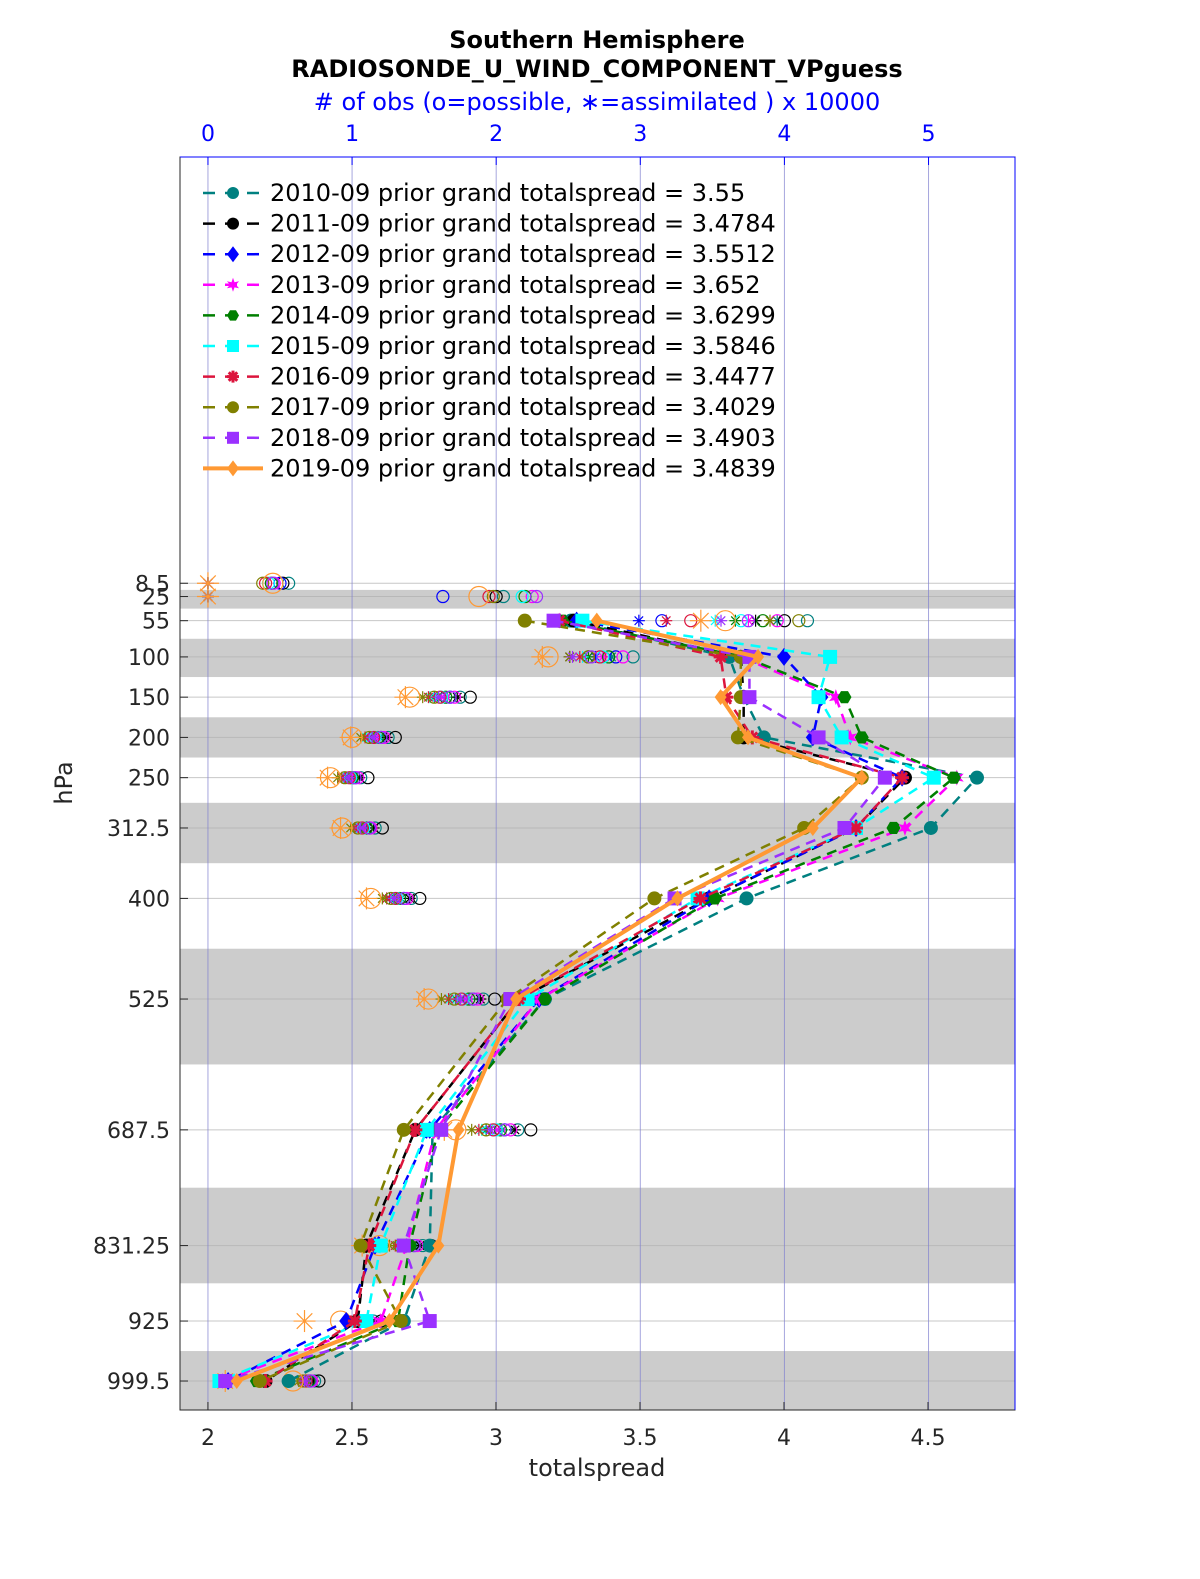  Describe the element at coordinates (515, 285) in the screenshot. I see `legend-label: 2013-09 prior grand totalspread = 3.652` at that location.